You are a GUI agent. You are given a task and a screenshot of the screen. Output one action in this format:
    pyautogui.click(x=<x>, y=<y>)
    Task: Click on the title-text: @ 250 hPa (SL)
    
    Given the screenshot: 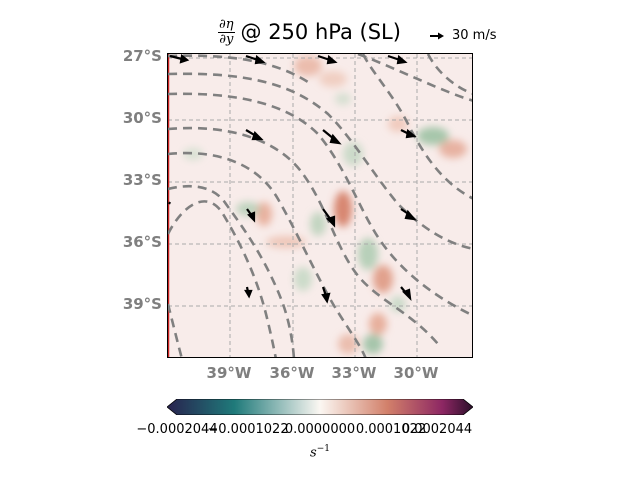 What is the action you would take?
    pyautogui.click(x=320, y=32)
    